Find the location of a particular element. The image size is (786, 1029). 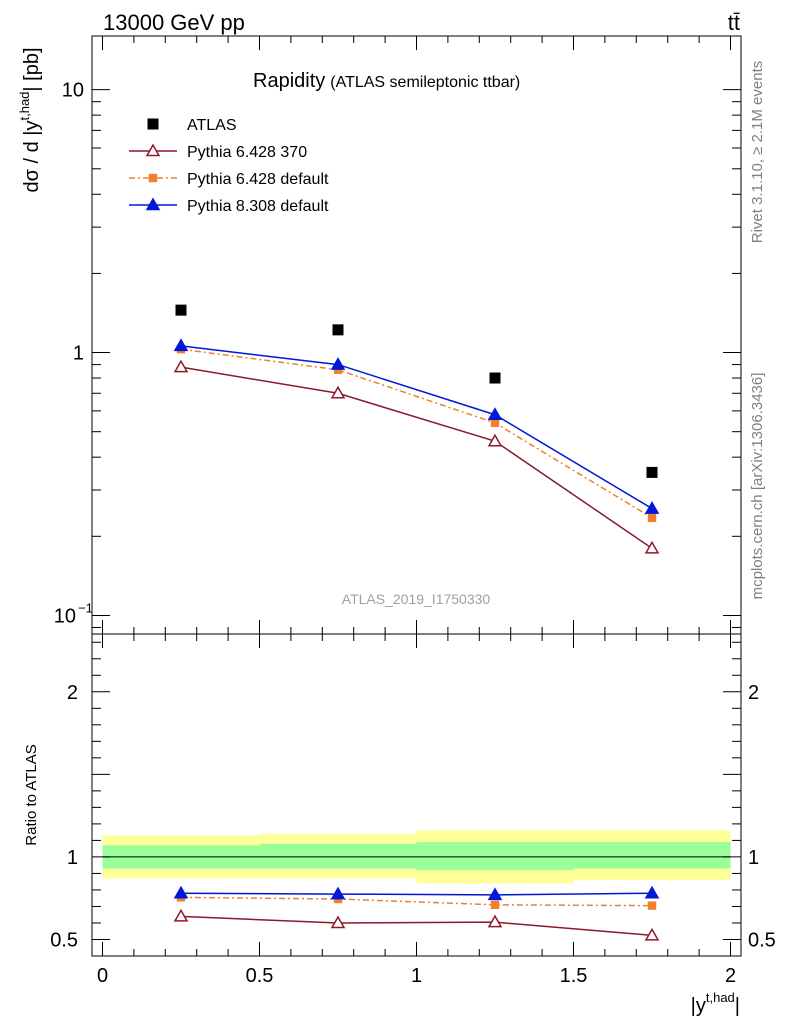

x-tick-label-1: 0.5 is located at coordinates (260, 976).